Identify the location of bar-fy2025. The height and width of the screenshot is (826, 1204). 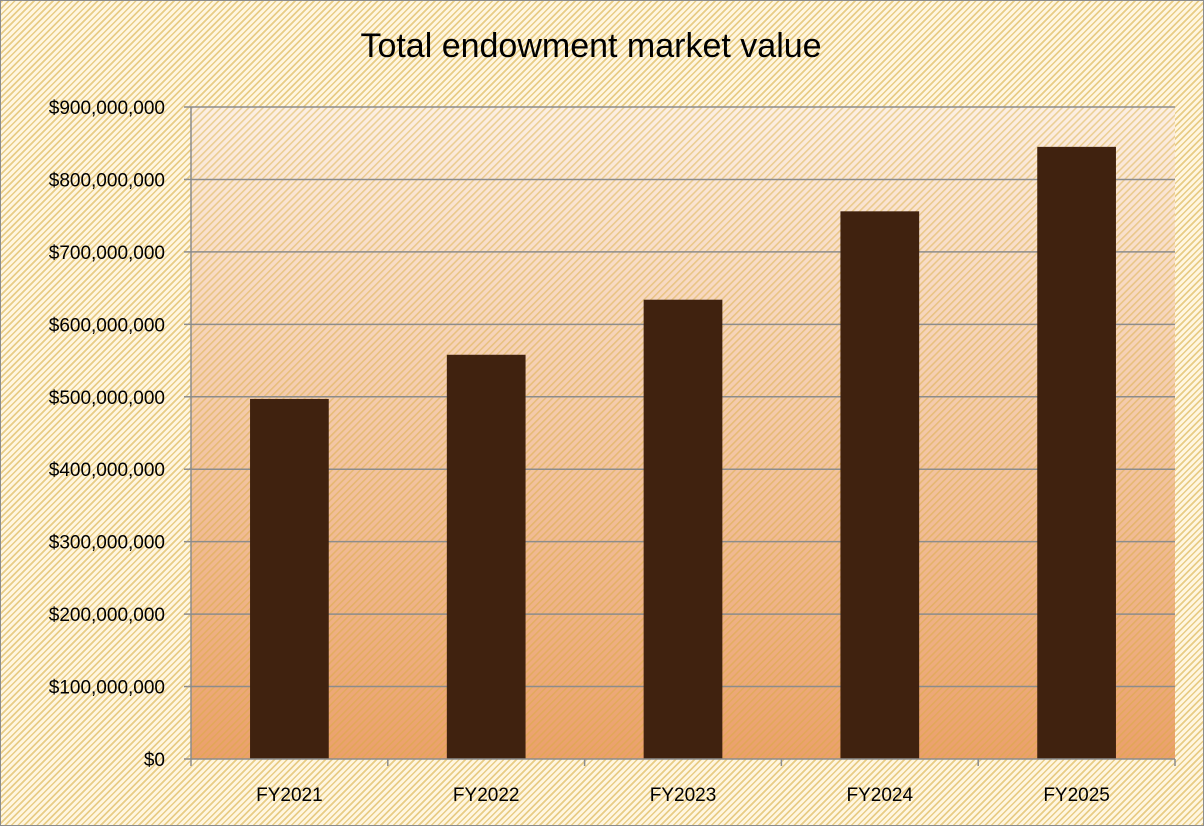
(1076, 452).